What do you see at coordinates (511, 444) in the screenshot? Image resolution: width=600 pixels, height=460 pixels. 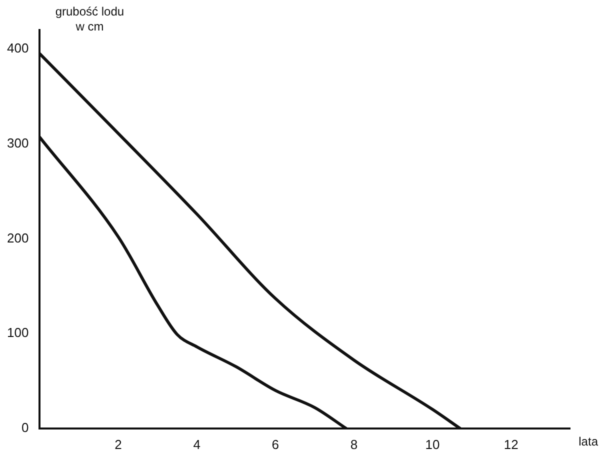 I see `x-tick-label: 12` at bounding box center [511, 444].